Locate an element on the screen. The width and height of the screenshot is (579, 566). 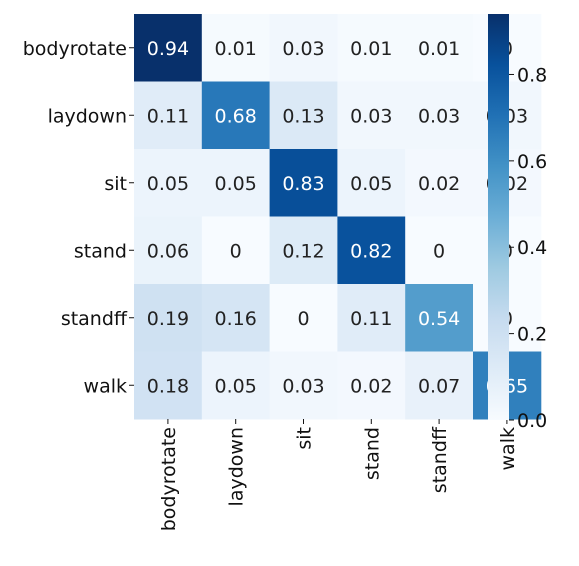
cell-value-label: 0.06 is located at coordinates (168, 251).